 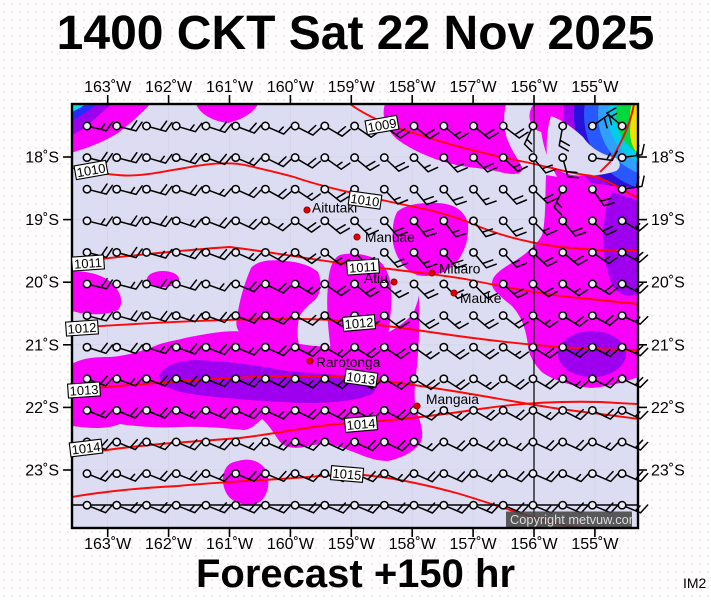 What do you see at coordinates (376, 278) in the screenshot?
I see `svg-text: Atiu` at bounding box center [376, 278].